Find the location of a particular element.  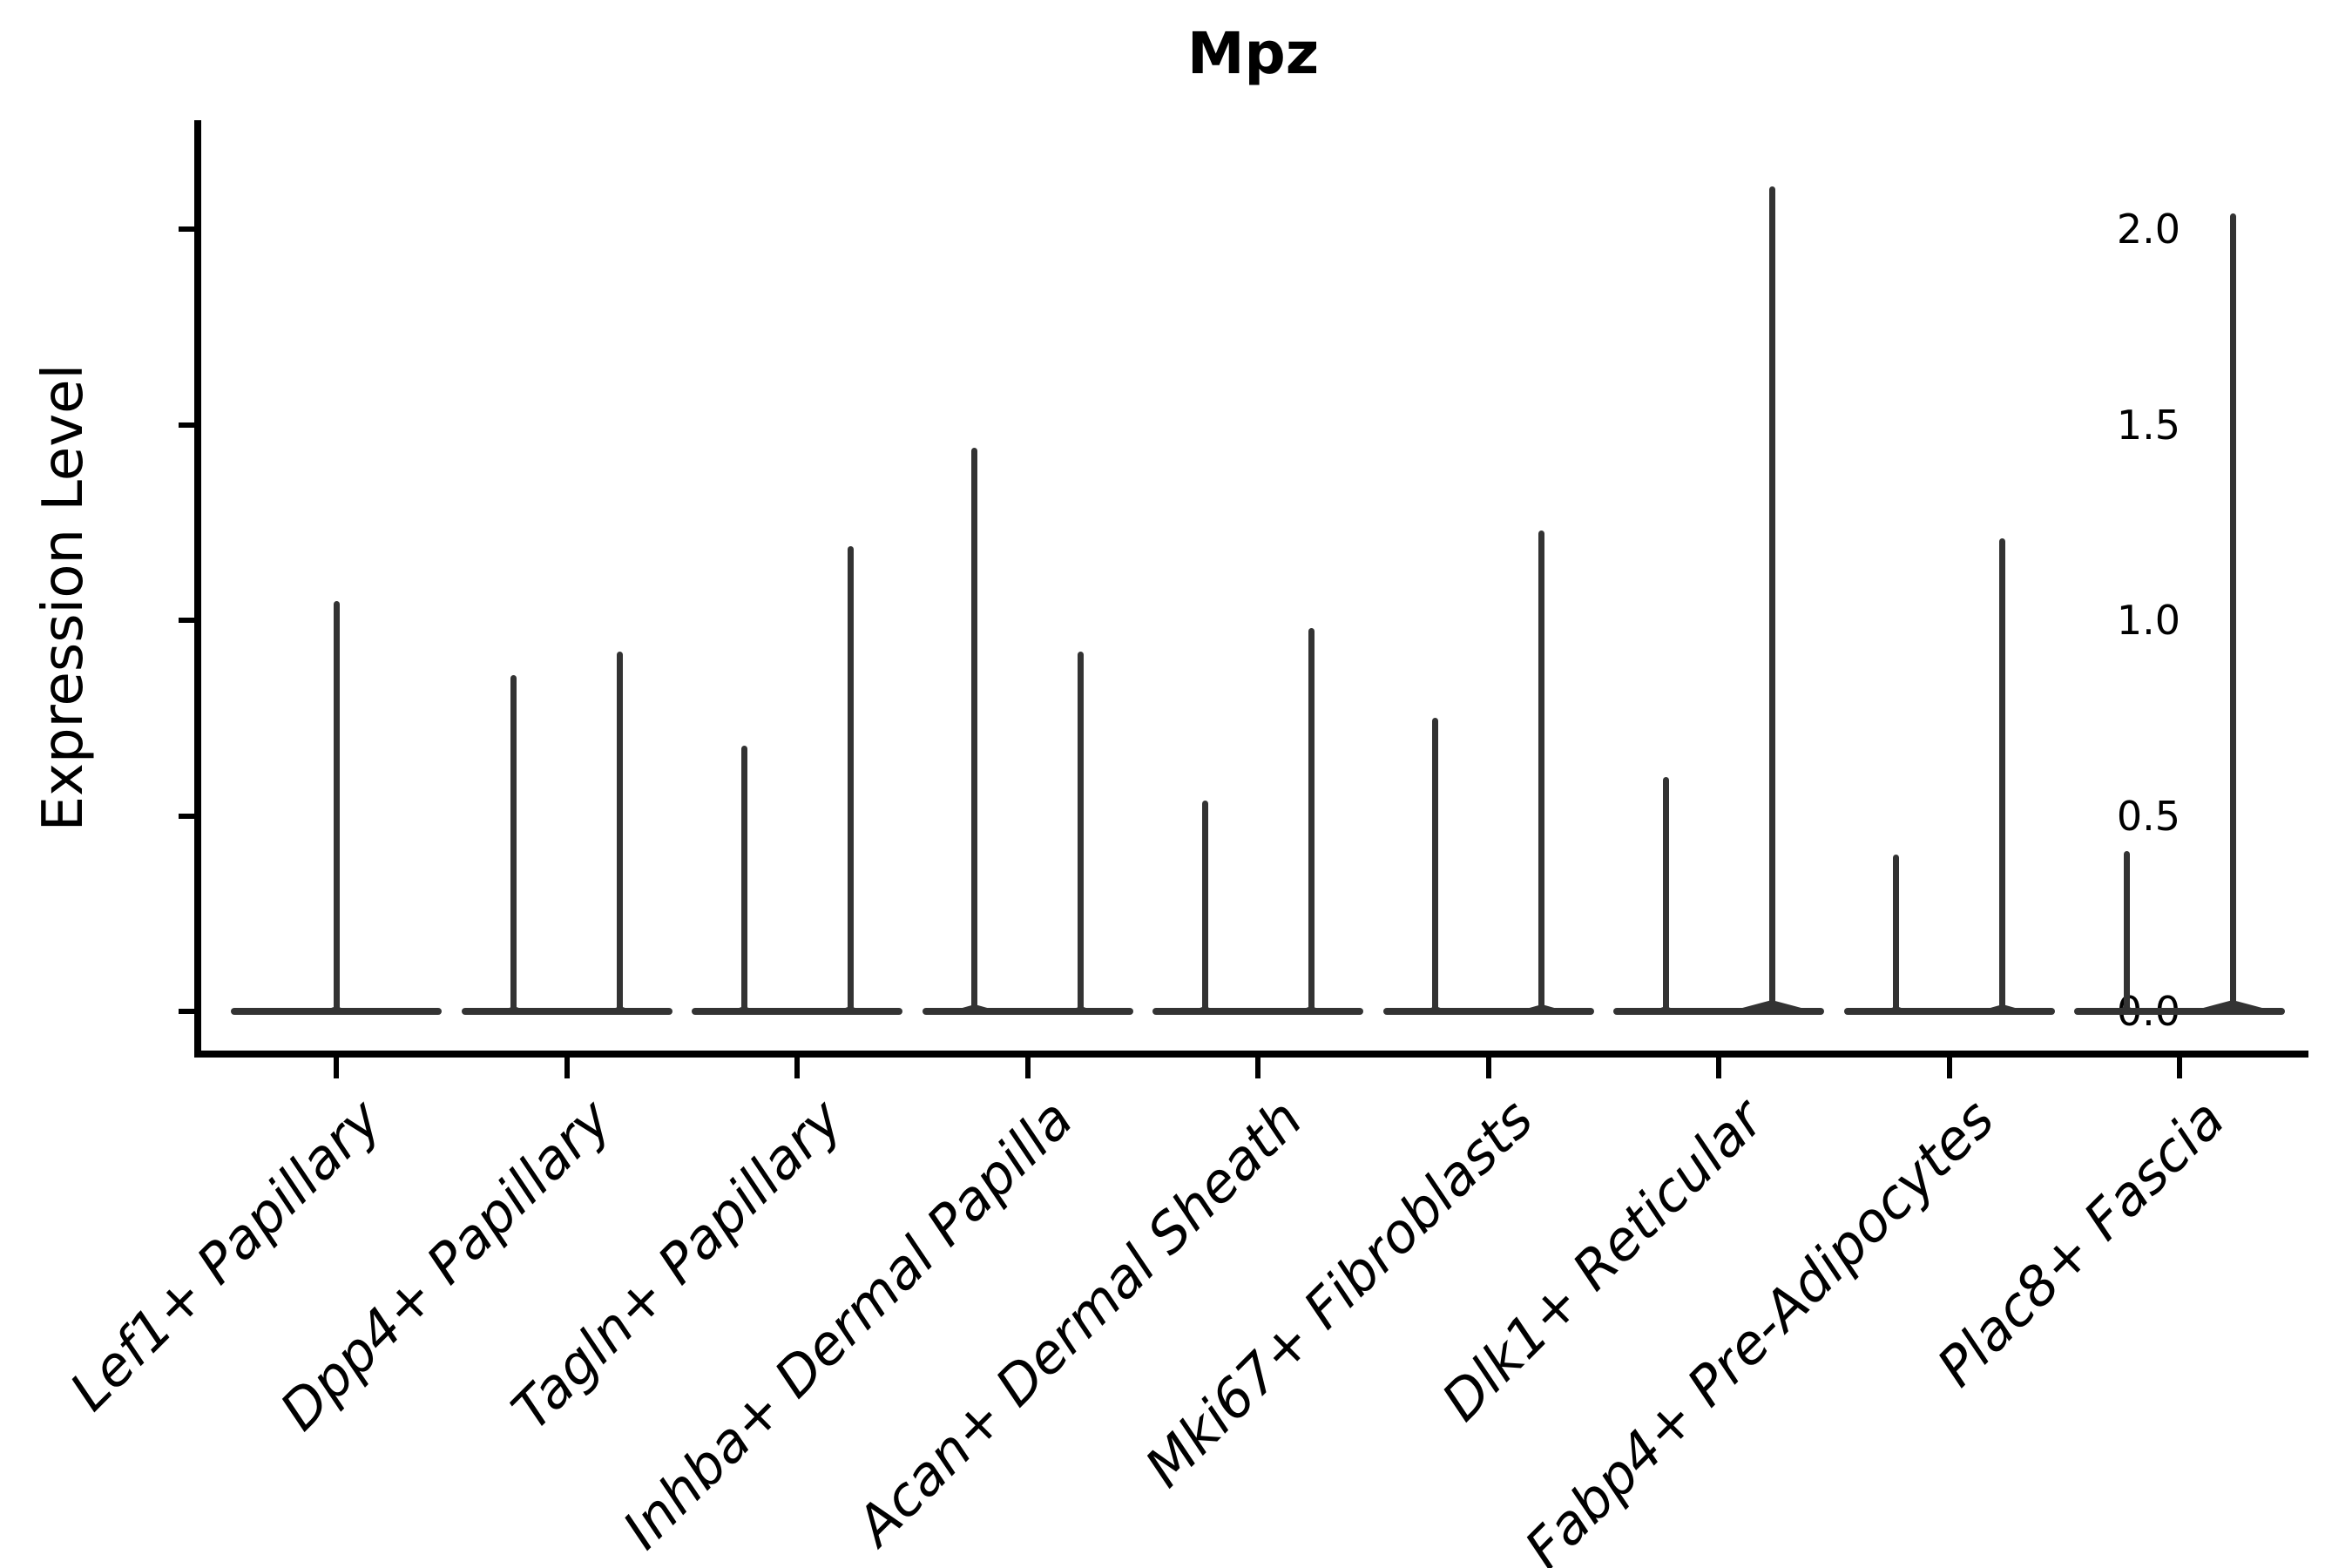

x-tick-label-4: Acan+ Dermal Sheath is located at coordinates (1079, 1322).